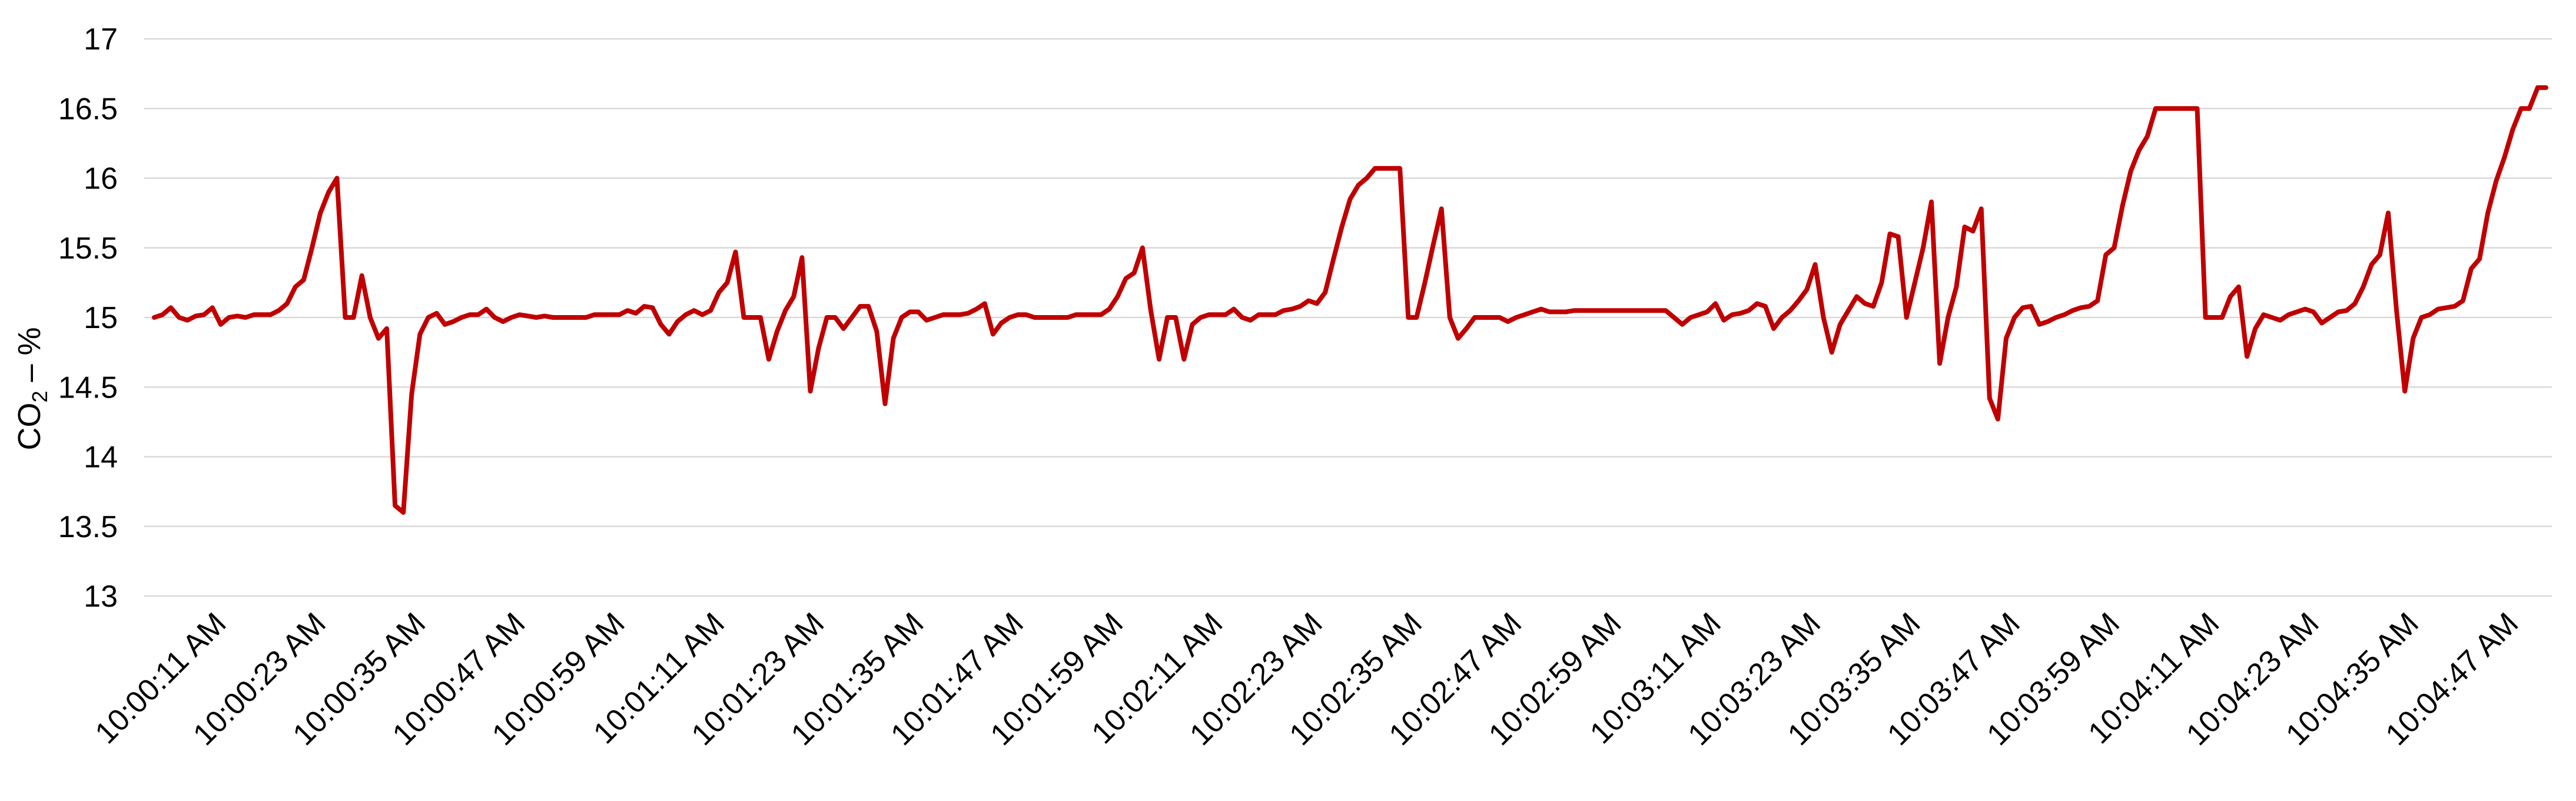 This screenshot has width=2576, height=801. What do you see at coordinates (101, 458) in the screenshot?
I see `y-tick-label: 14` at bounding box center [101, 458].